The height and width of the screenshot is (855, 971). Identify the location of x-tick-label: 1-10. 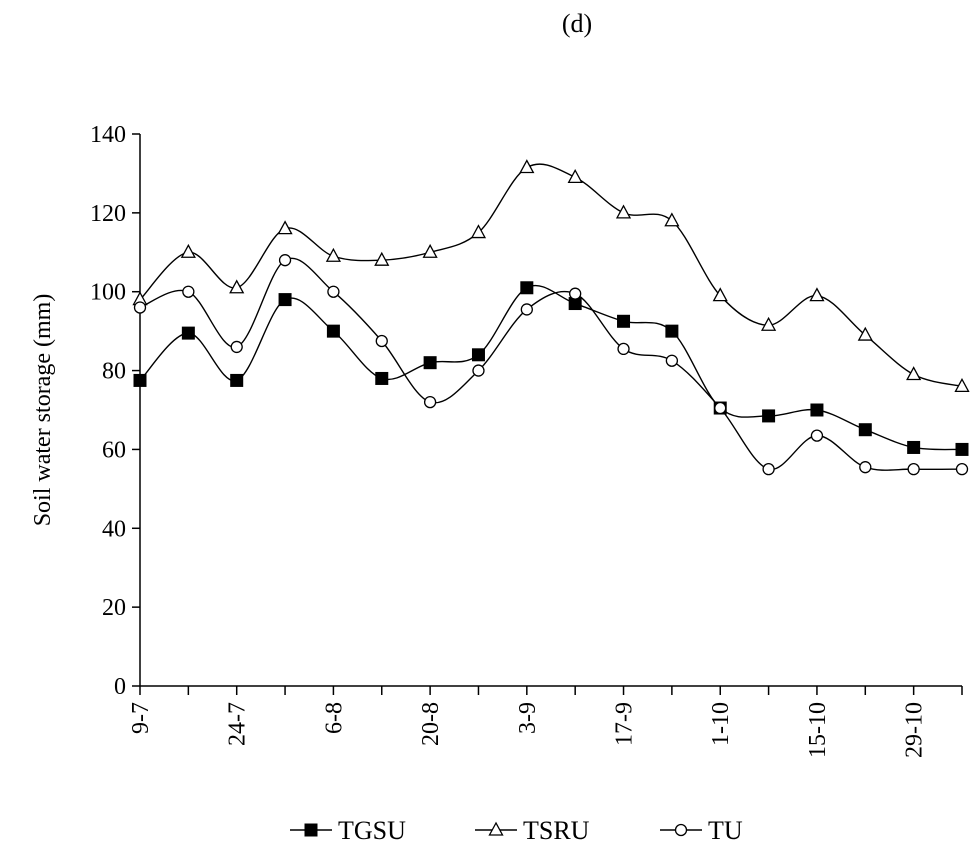
(721, 724).